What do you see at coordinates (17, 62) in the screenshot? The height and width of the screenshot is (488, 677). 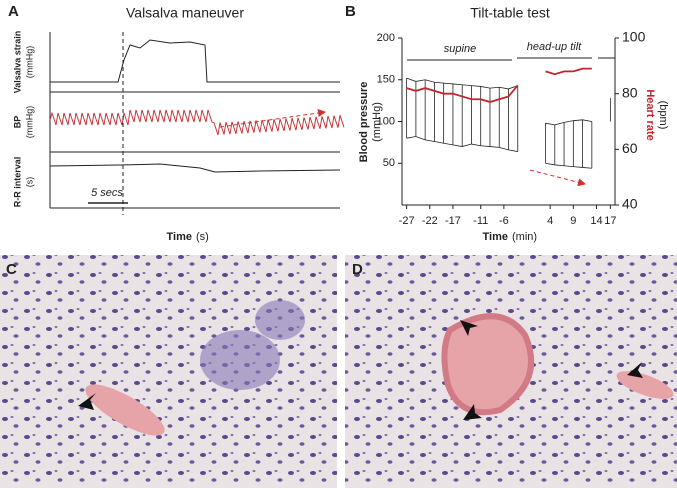 I see `axis-label: Valsalva strain` at bounding box center [17, 62].